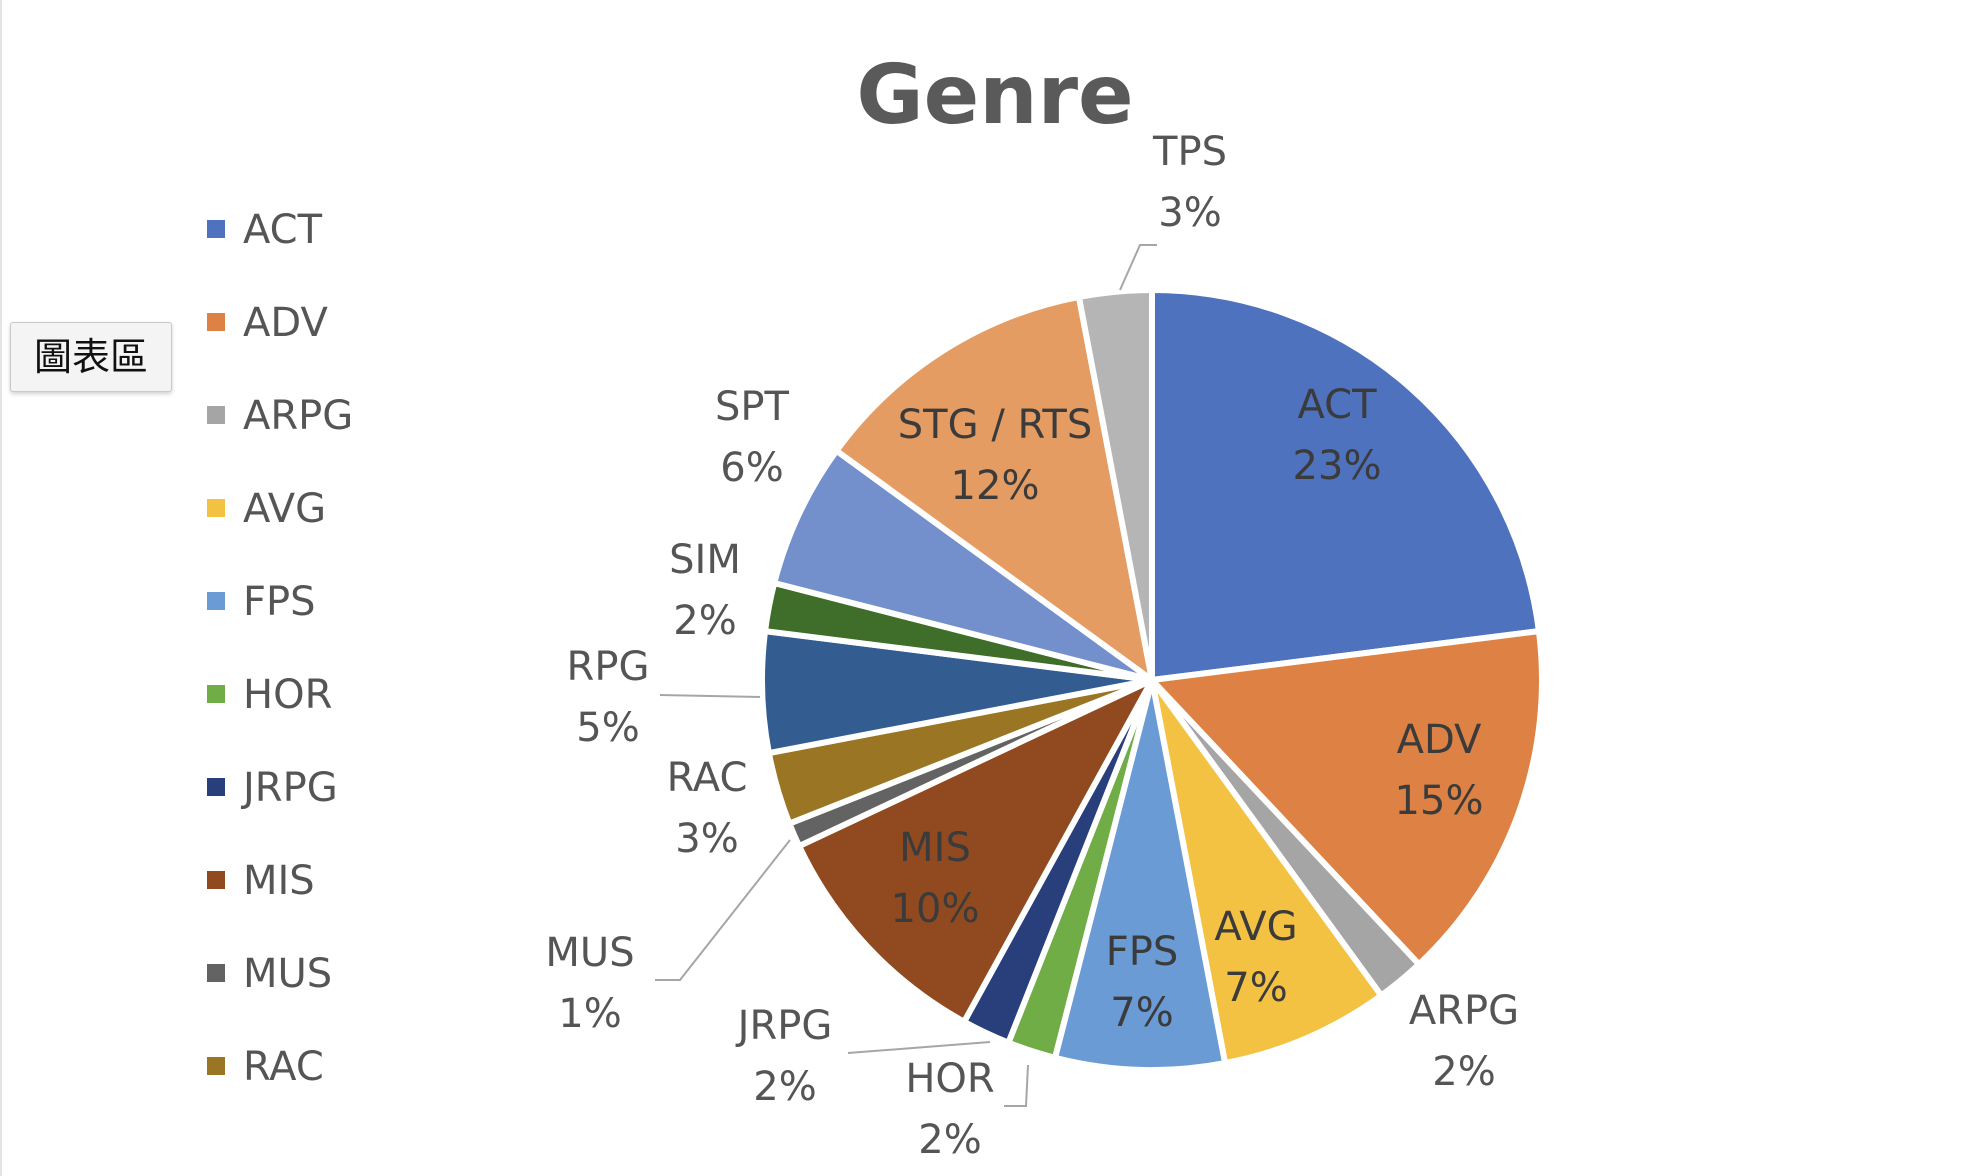 The image size is (1980, 1176). I want to click on slice-stg-rts, so click(994, 488).